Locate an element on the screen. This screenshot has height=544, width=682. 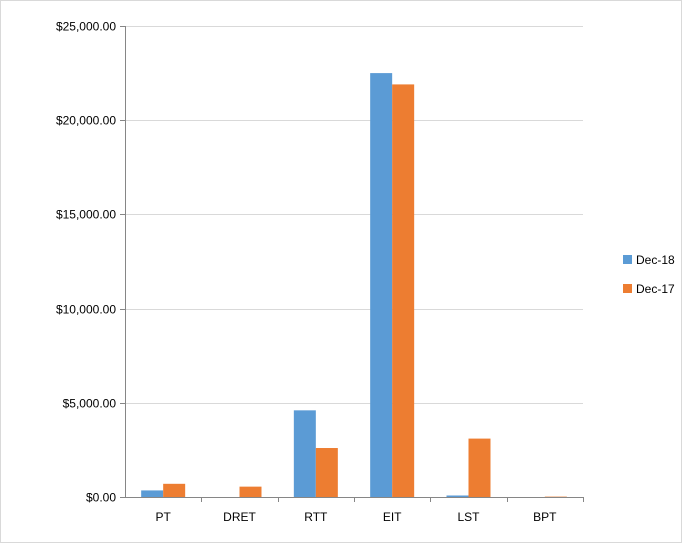
x-tick-label: PT is located at coordinates (163, 517).